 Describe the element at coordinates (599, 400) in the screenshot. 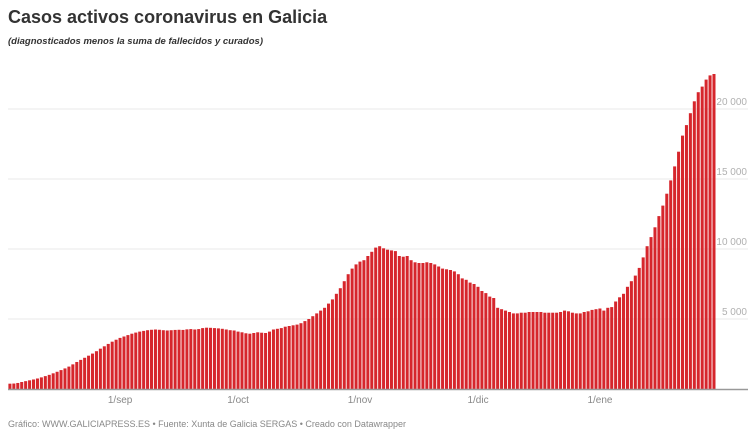

I see `x-tick-label: 1/ene` at that location.